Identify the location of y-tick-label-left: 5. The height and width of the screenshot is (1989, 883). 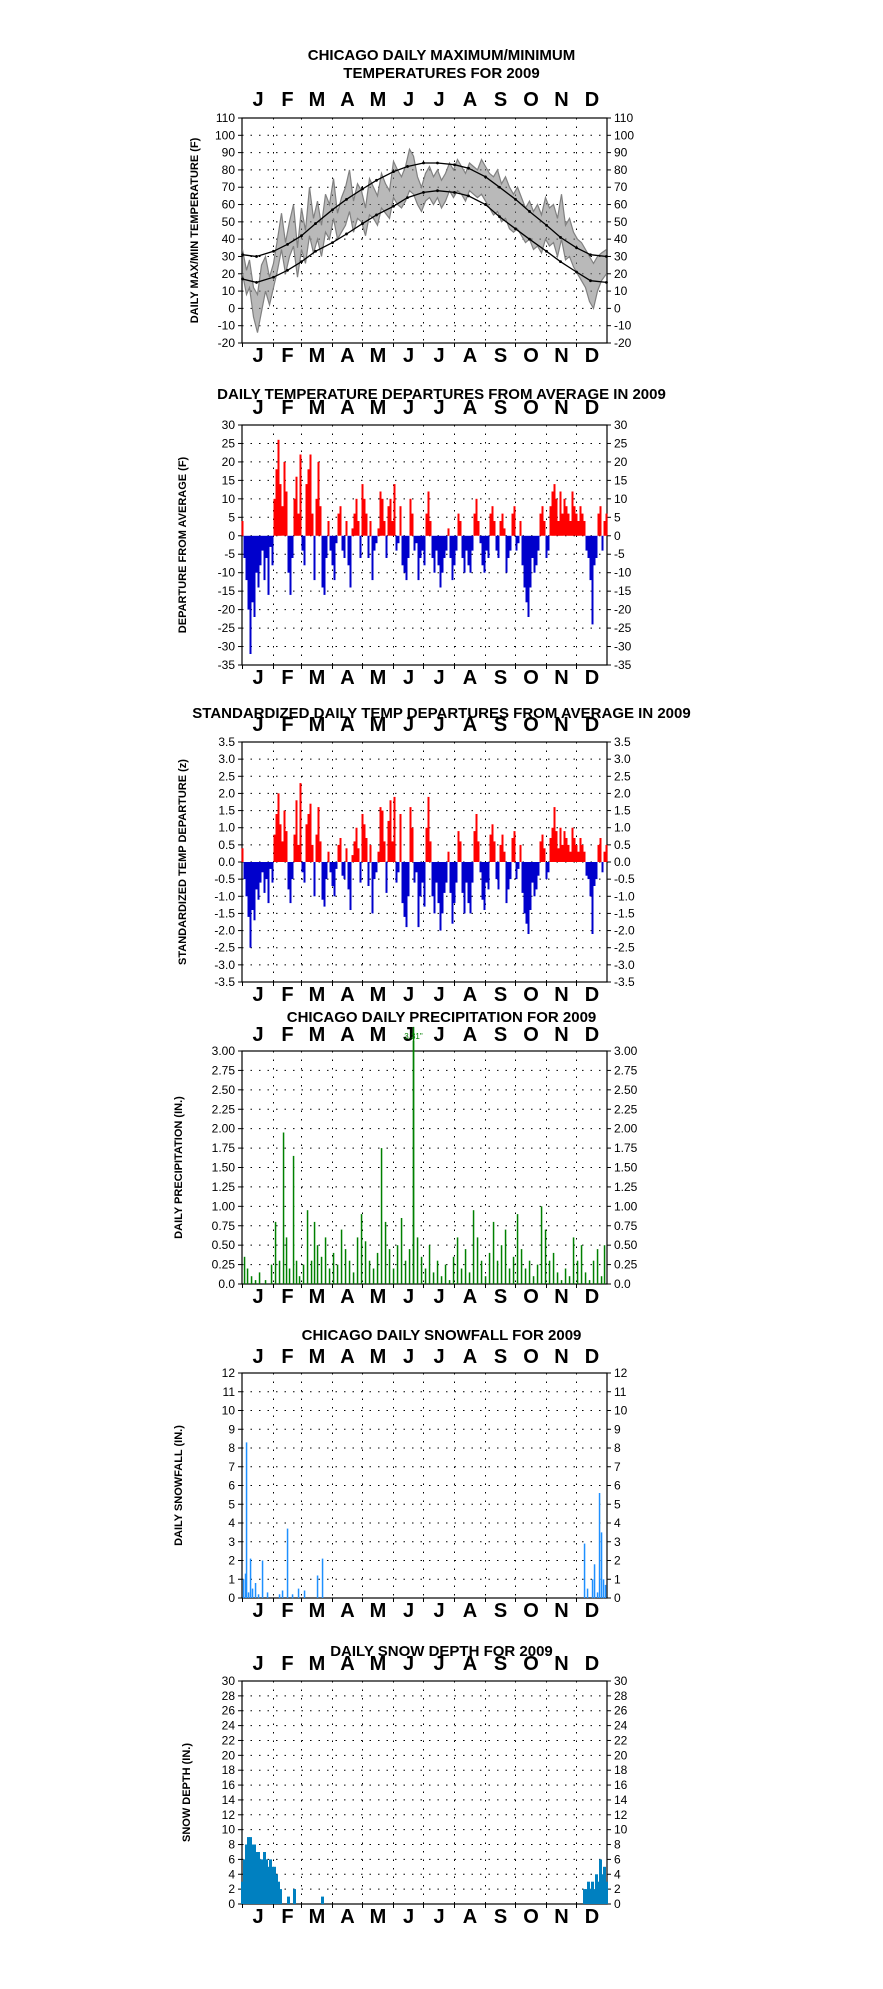
(231, 1504).